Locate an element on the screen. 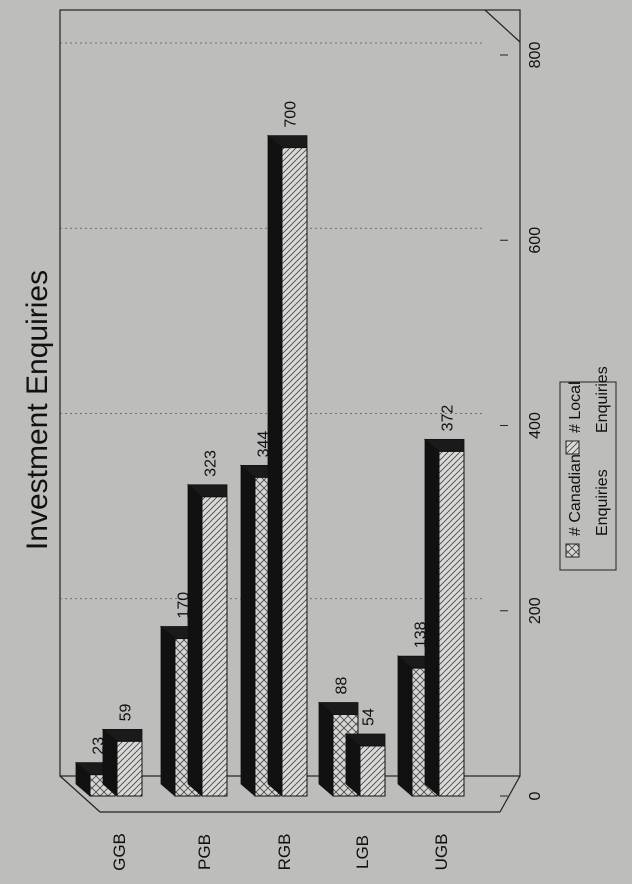  plot-top-right-edge is located at coordinates (502, 26).